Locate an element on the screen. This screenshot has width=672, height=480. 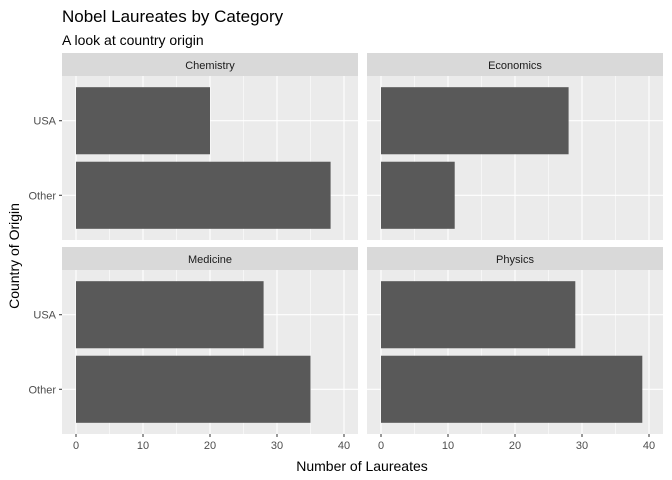
bar-medicine-usa is located at coordinates (170, 315).